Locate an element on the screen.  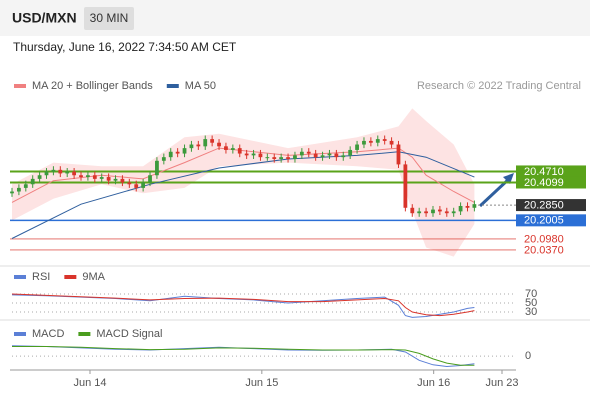
legend-label: 9MA is located at coordinates (93, 277).